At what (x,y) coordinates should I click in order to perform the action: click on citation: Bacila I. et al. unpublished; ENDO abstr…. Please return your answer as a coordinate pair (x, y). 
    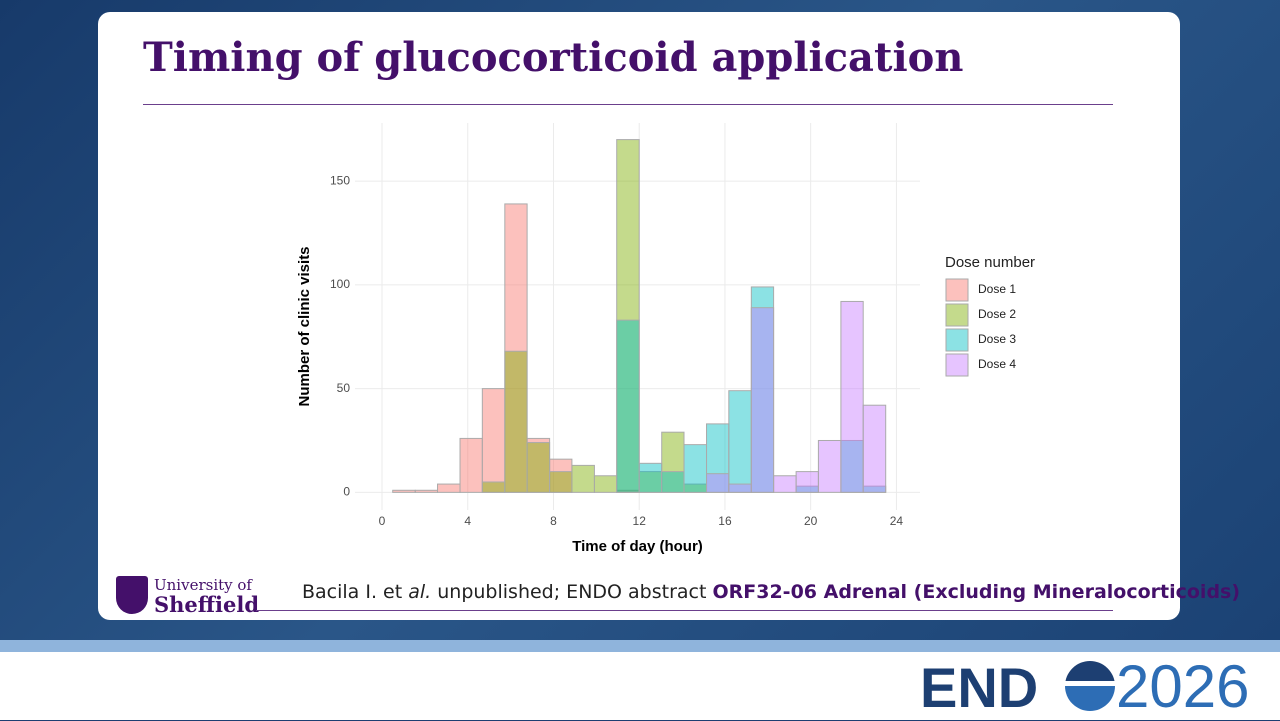
    Looking at the image, I should click on (771, 592).